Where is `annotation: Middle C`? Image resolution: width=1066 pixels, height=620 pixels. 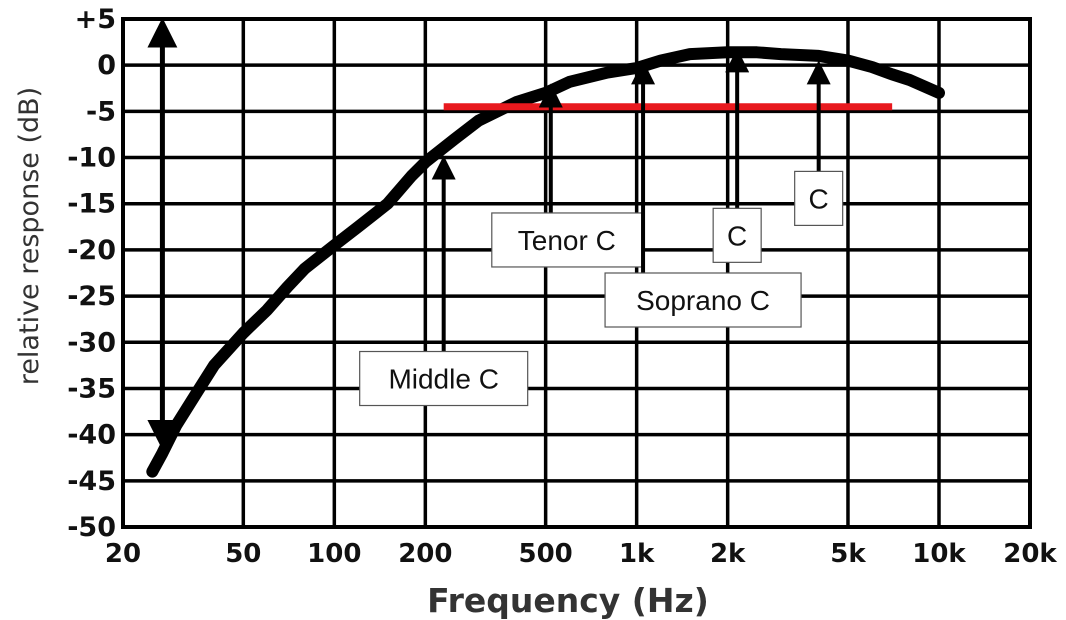
annotation: Middle C is located at coordinates (444, 281).